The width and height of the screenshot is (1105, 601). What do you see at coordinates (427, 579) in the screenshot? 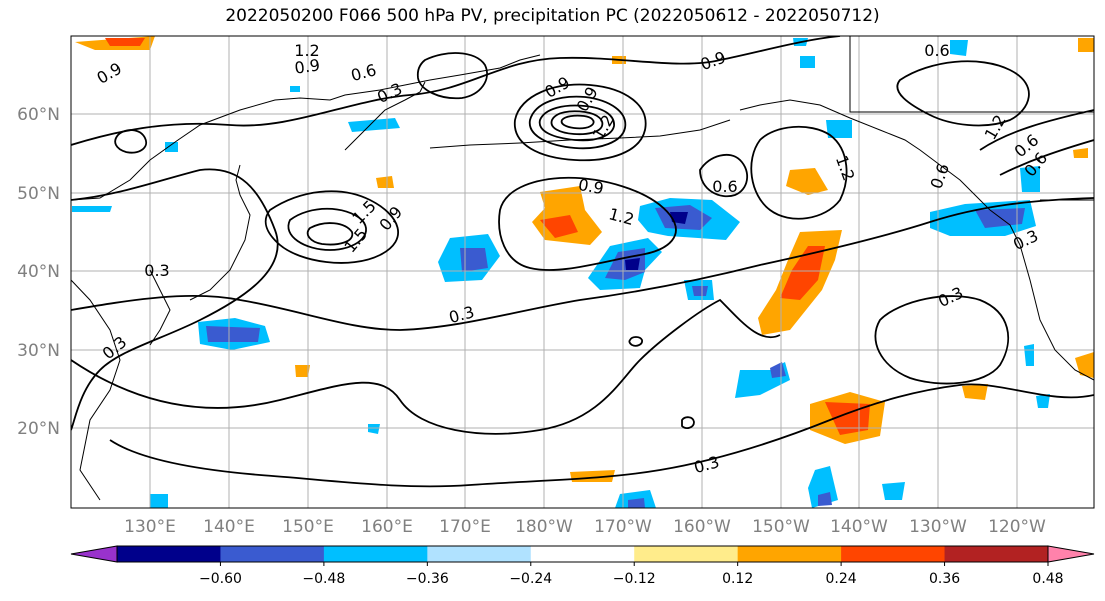
I see `colorbar-tick-label: −0.36` at bounding box center [427, 579].